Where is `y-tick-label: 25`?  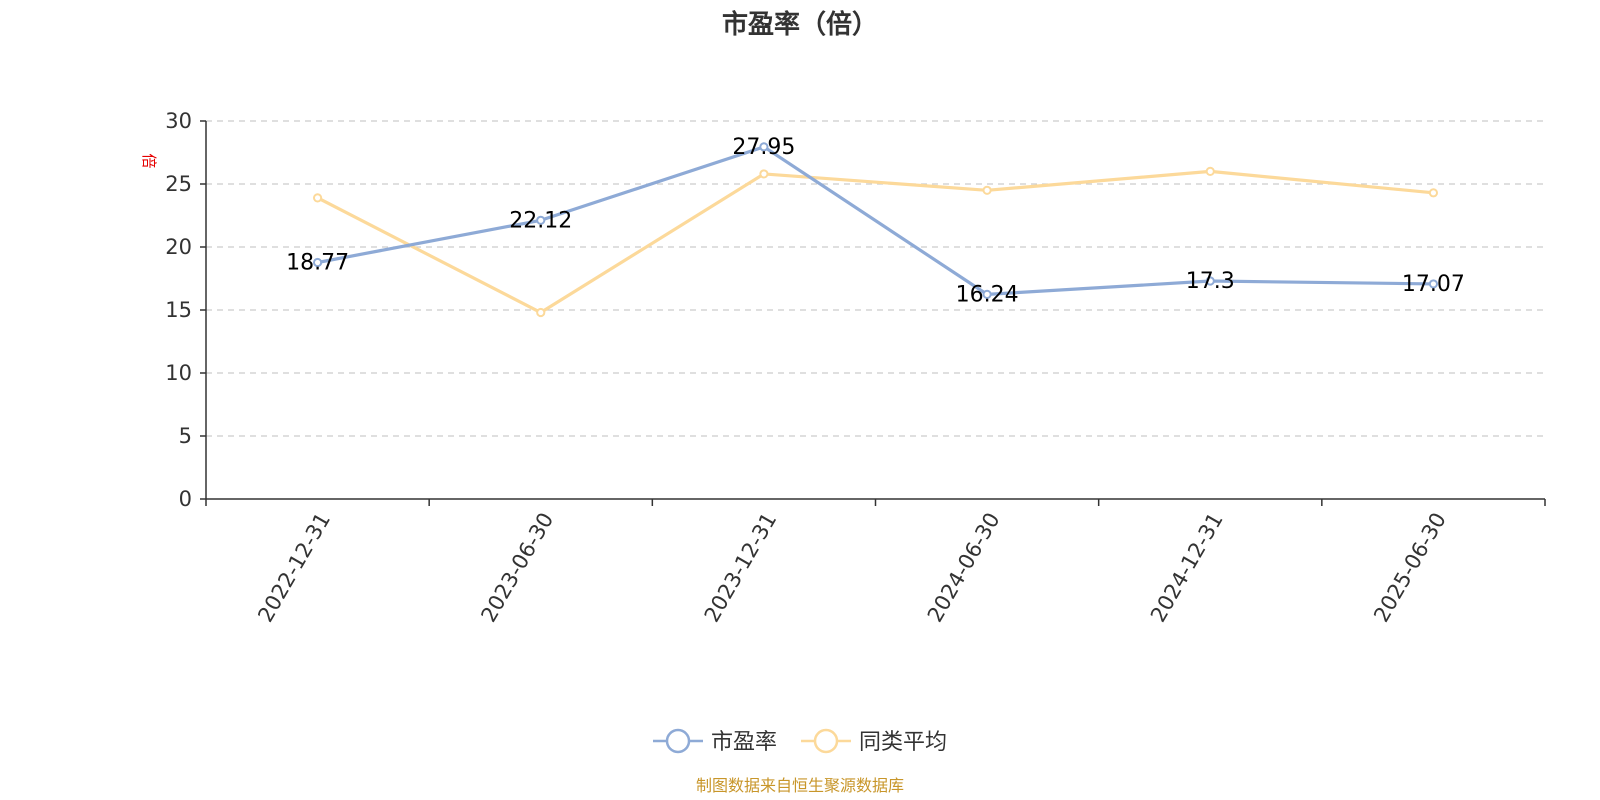 y-tick-label: 25 is located at coordinates (178, 184).